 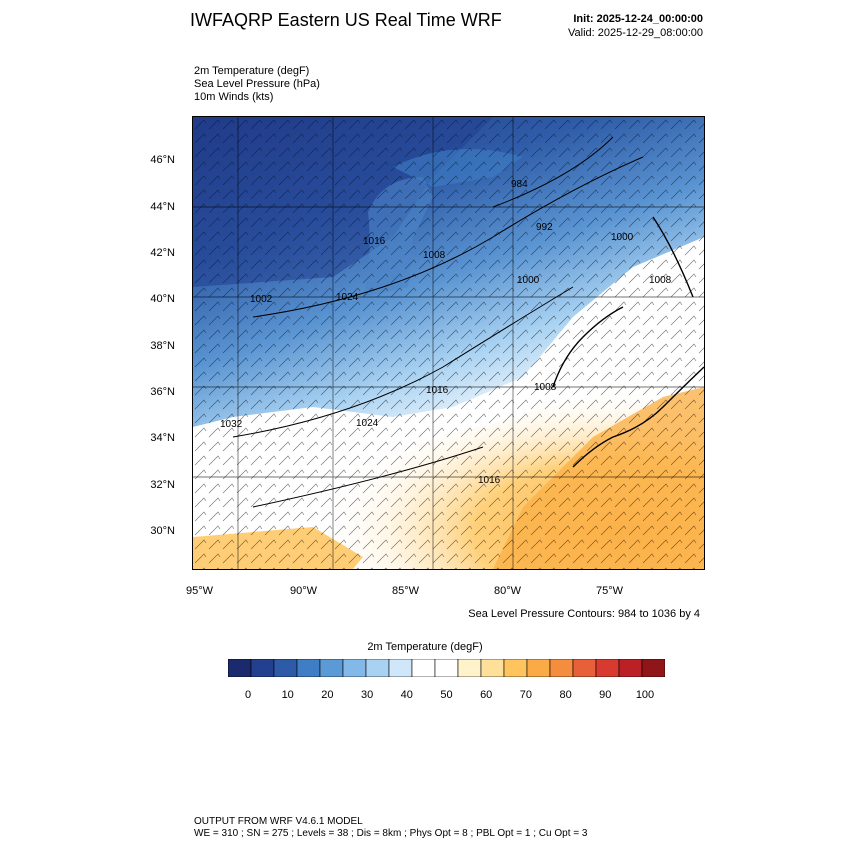 What do you see at coordinates (162, 253) in the screenshot?
I see `lat-label-42: 42°N` at bounding box center [162, 253].